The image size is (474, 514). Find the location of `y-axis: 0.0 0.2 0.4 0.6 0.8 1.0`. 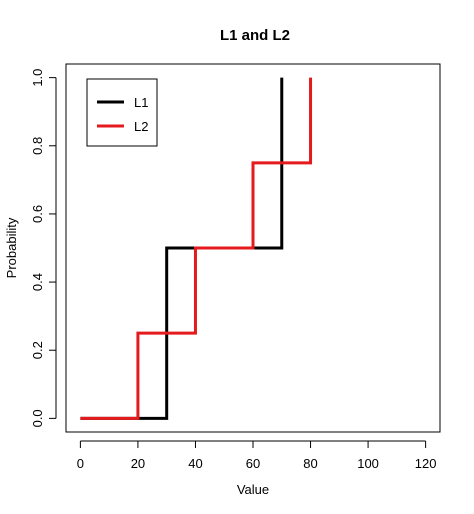

y-axis: 0.0 0.2 0.4 0.6 0.8 1.0 is located at coordinates (43, 248).